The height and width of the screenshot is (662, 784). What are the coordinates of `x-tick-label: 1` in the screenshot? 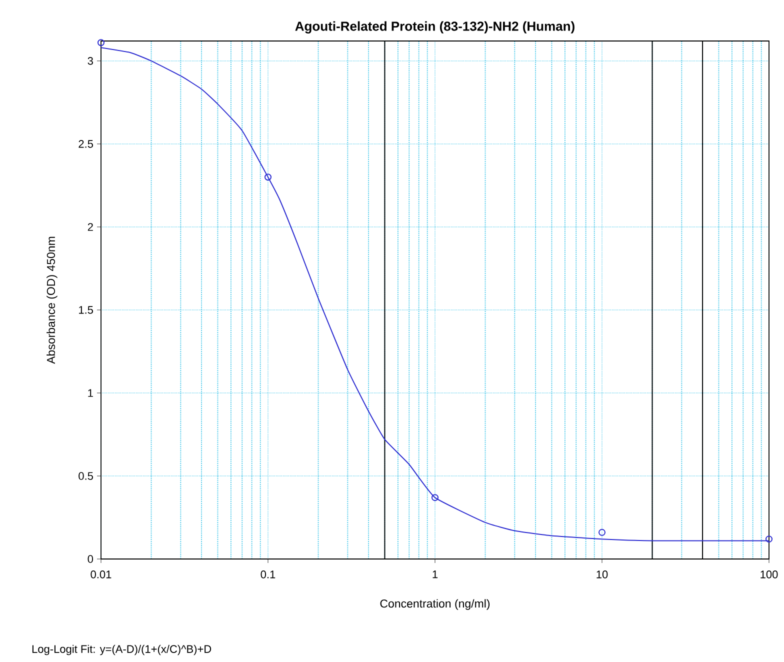 It's located at (435, 574).